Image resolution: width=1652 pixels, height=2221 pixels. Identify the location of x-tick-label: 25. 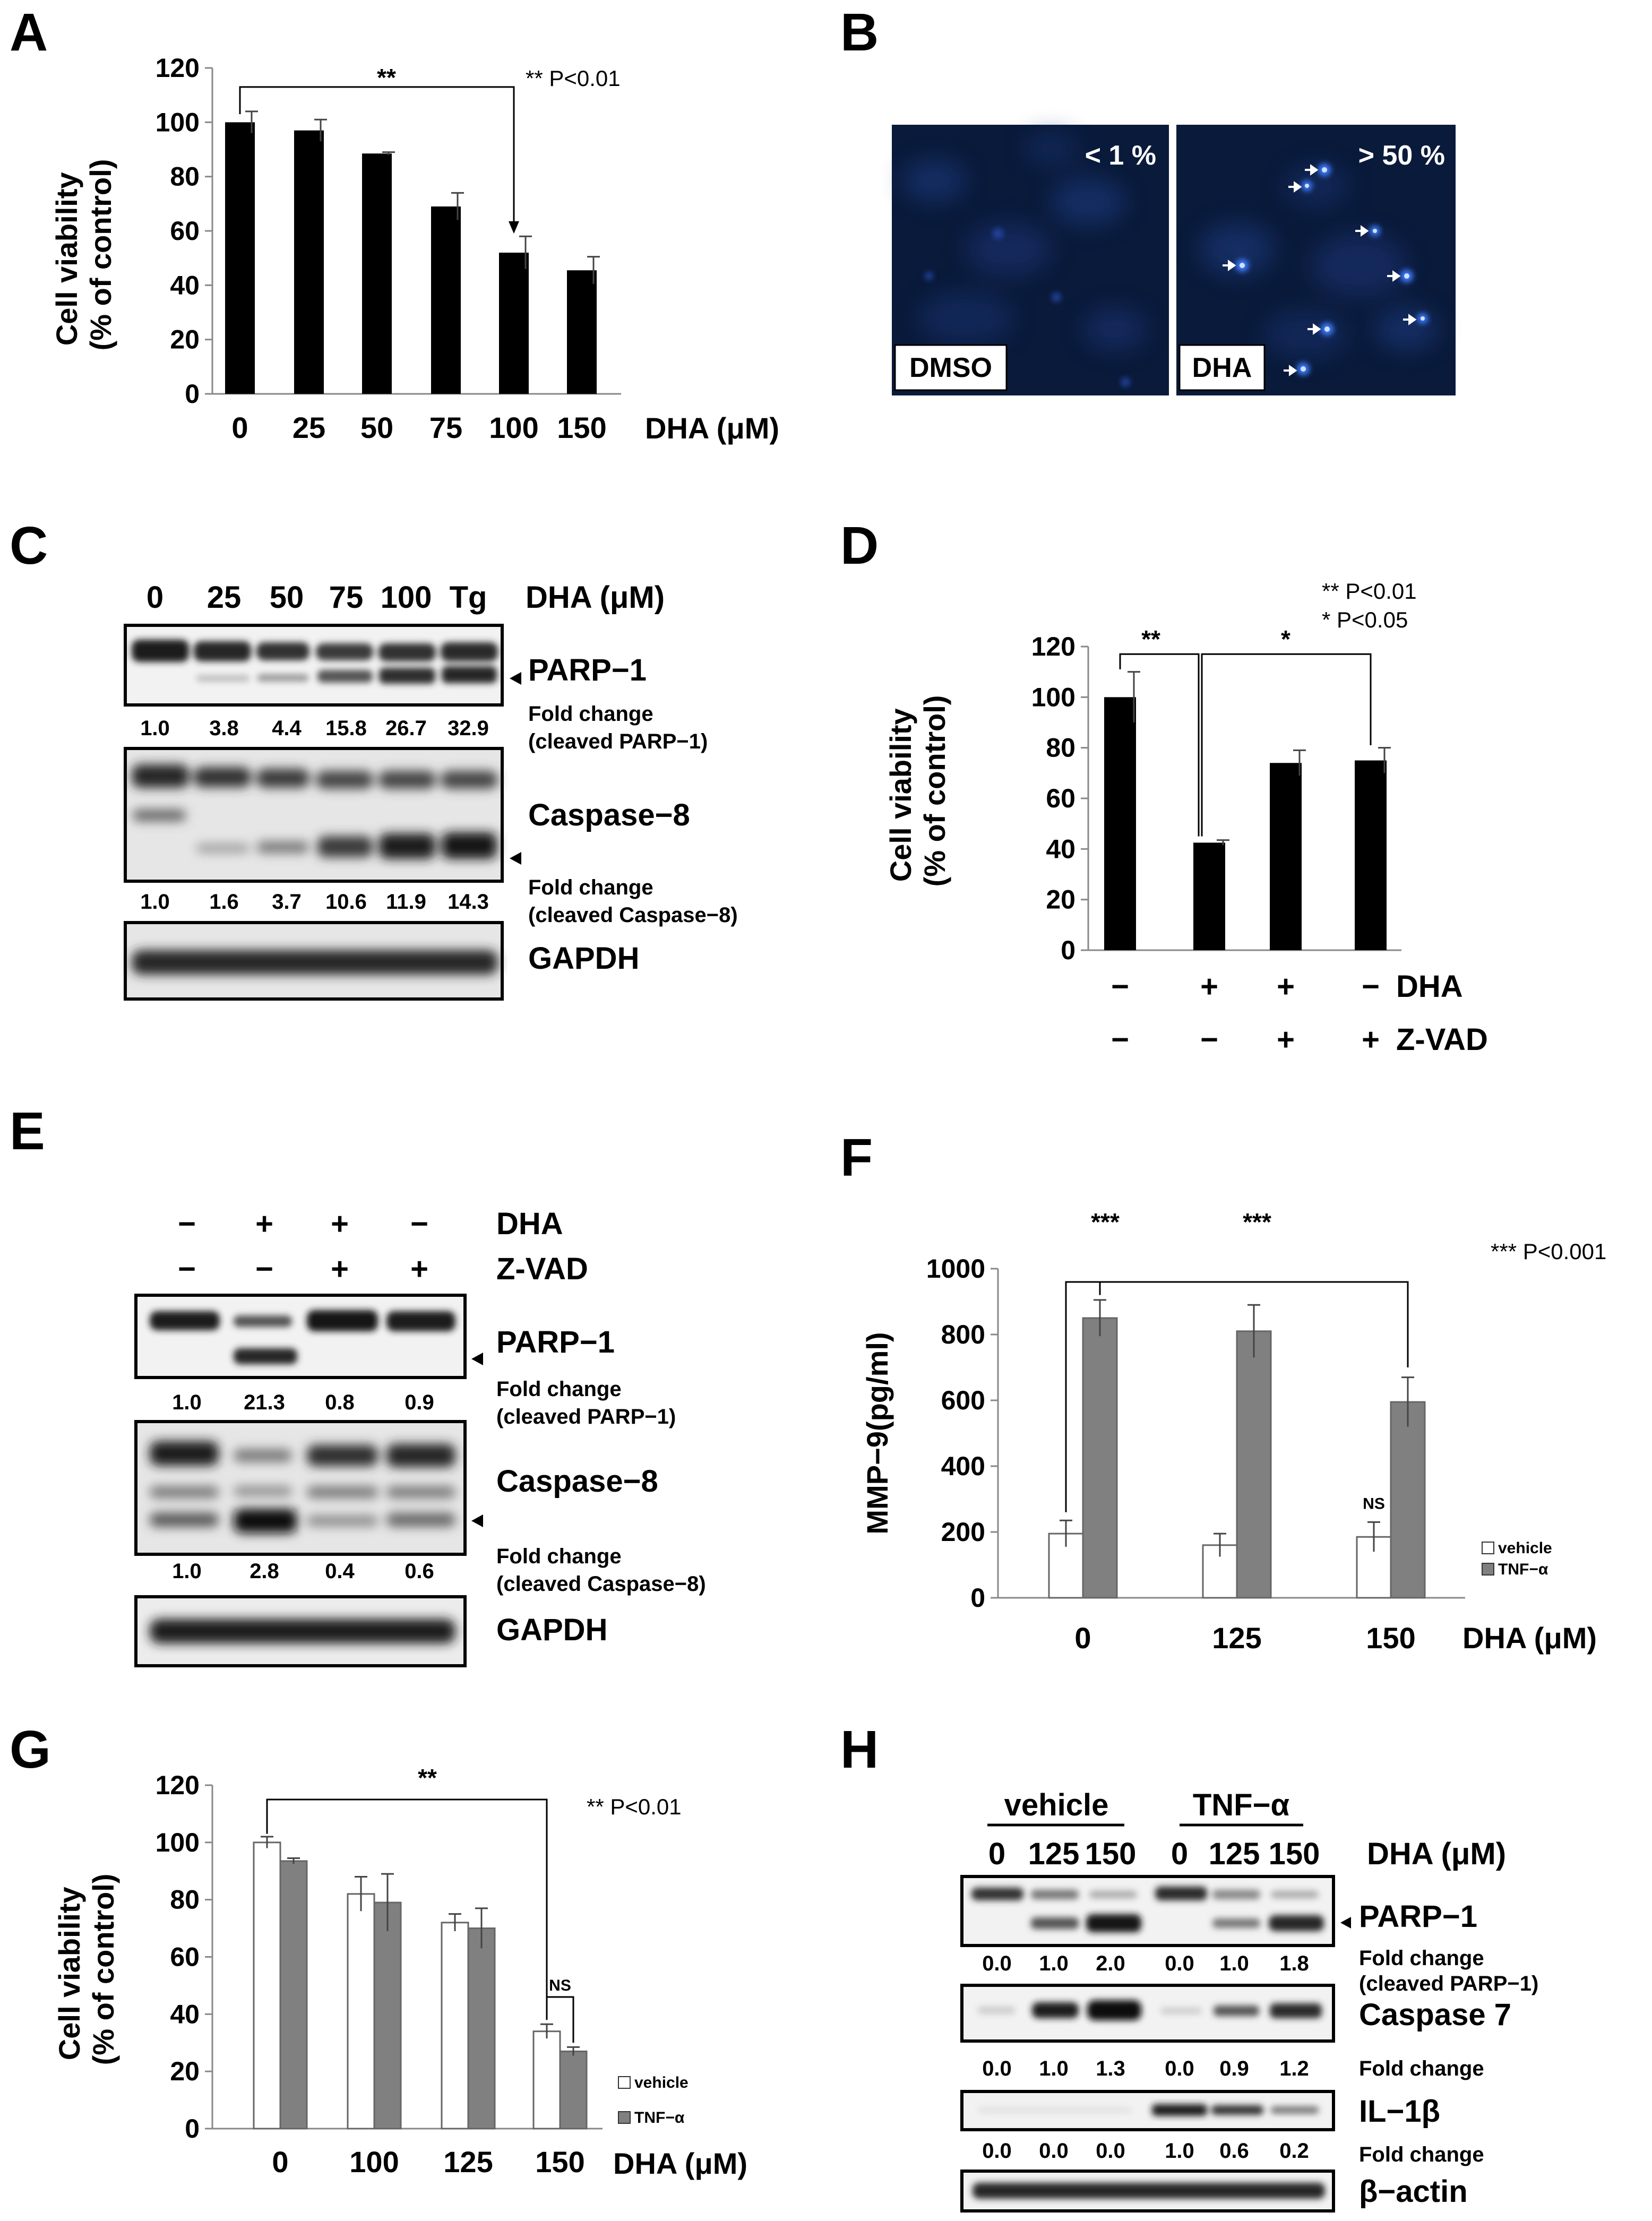
(308, 427).